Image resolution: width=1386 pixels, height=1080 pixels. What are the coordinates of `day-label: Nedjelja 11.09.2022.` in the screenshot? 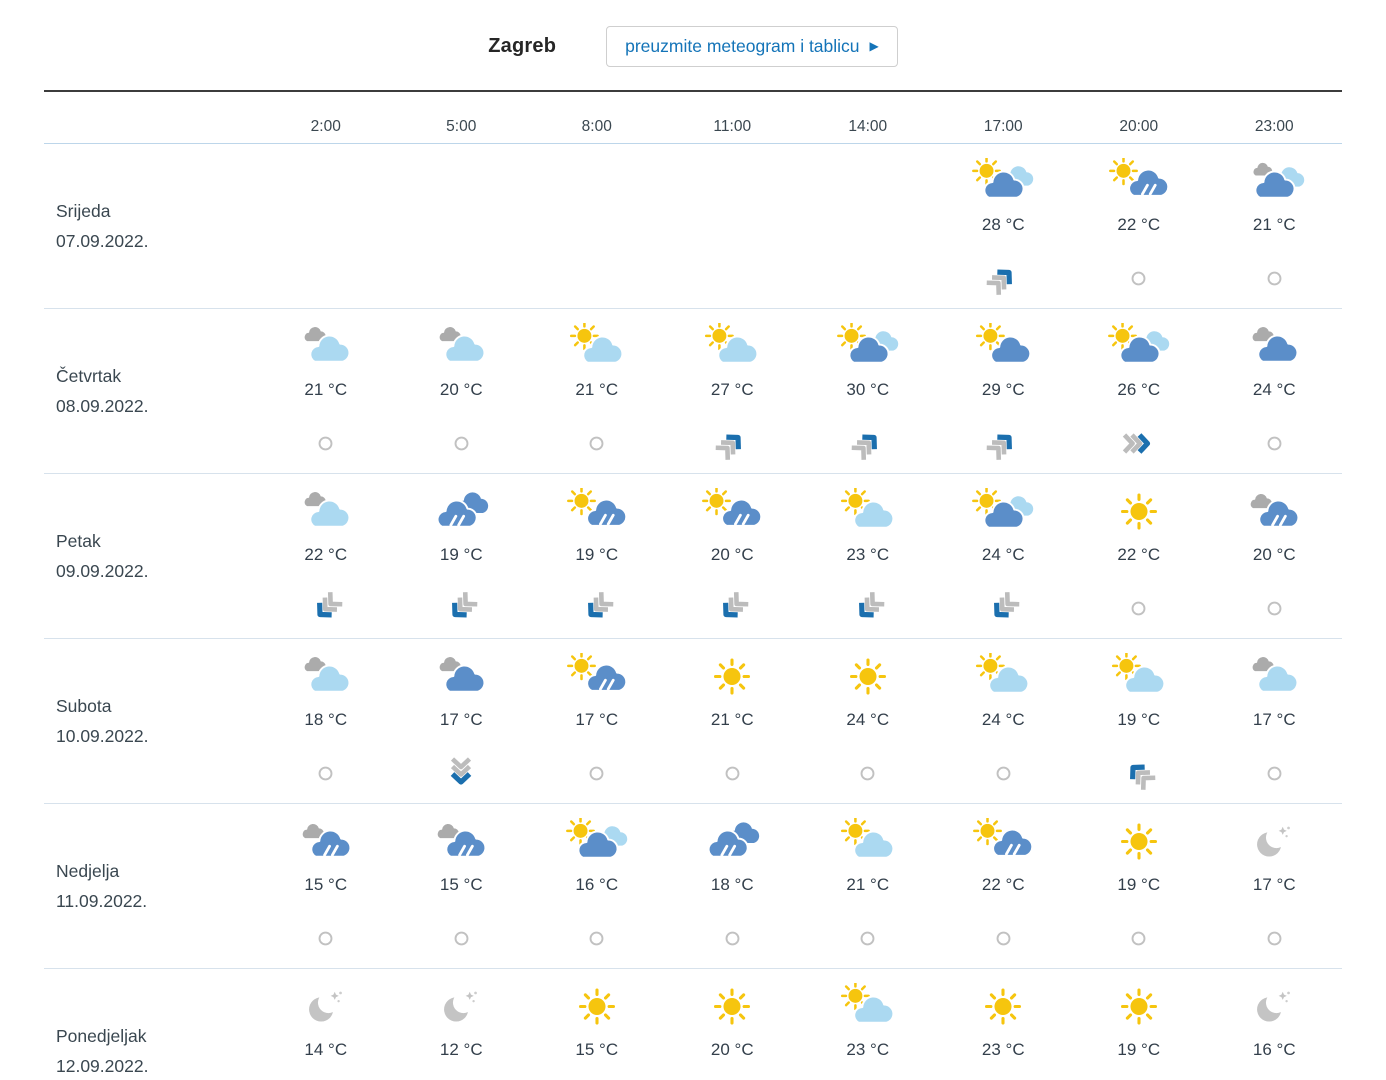 It's located at (151, 886).